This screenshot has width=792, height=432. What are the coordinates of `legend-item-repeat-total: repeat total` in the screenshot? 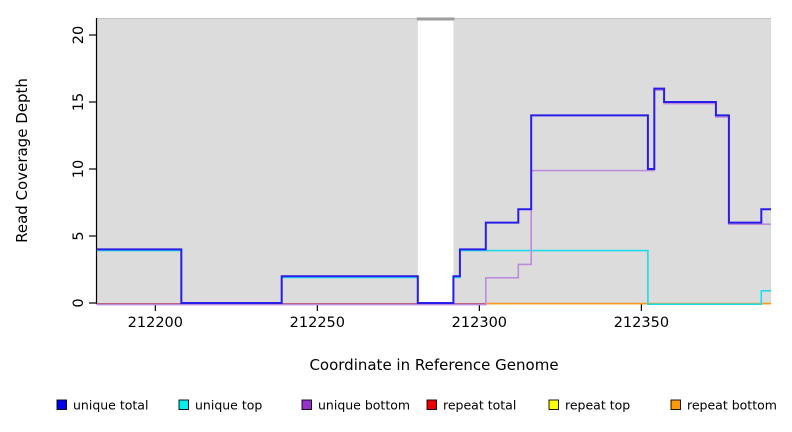 It's located at (471, 405).